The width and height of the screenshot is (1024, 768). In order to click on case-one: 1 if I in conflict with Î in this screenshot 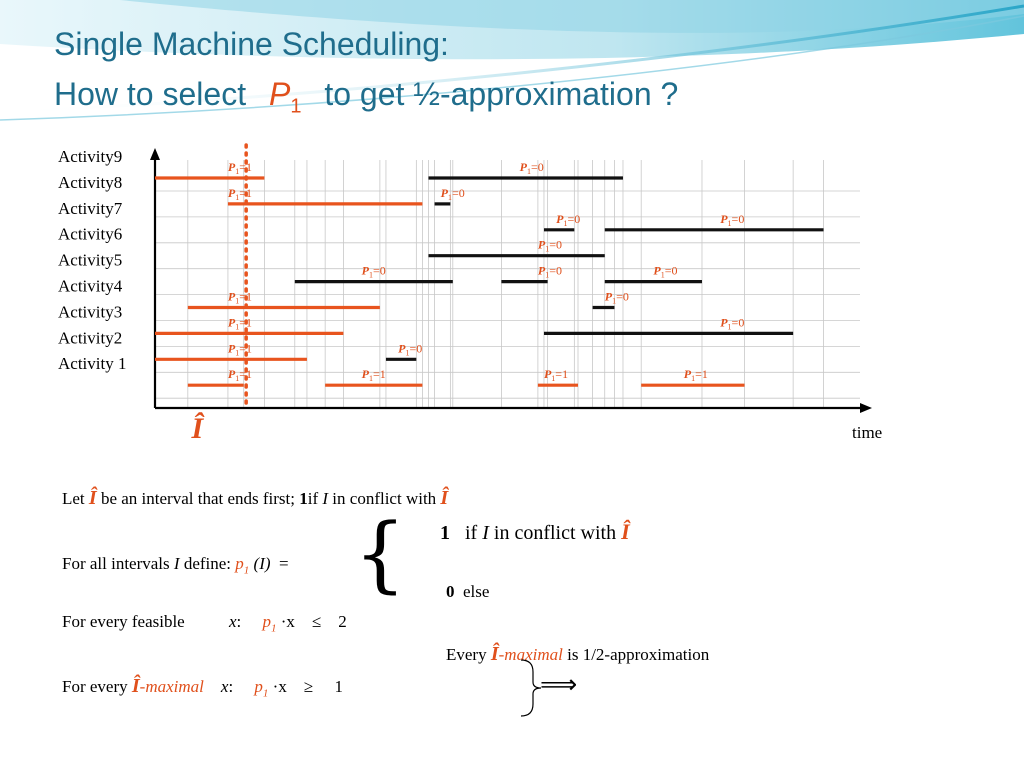, I will do `click(535, 532)`.